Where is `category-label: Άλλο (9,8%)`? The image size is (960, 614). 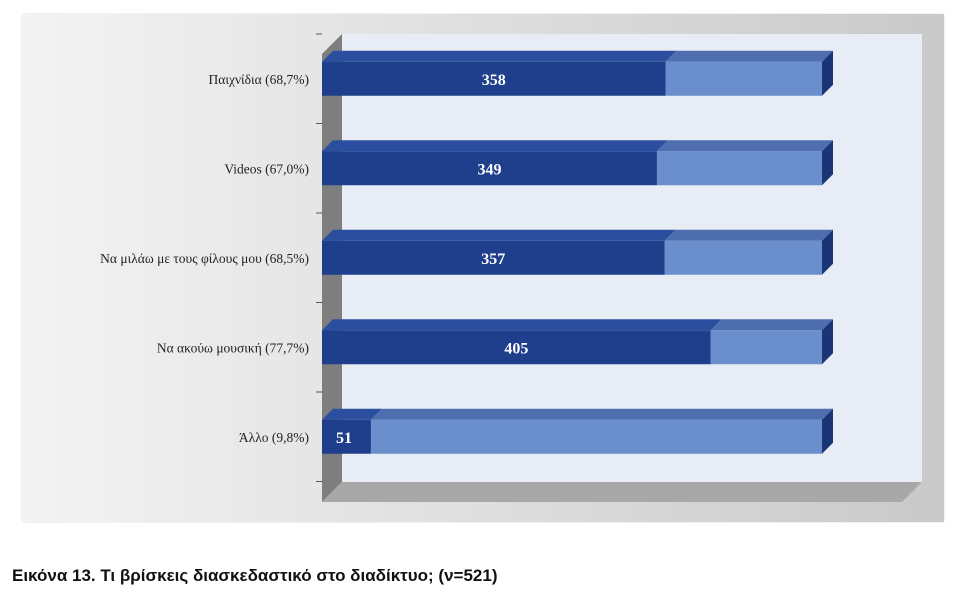 category-label: Άλλο (9,8%) is located at coordinates (274, 437).